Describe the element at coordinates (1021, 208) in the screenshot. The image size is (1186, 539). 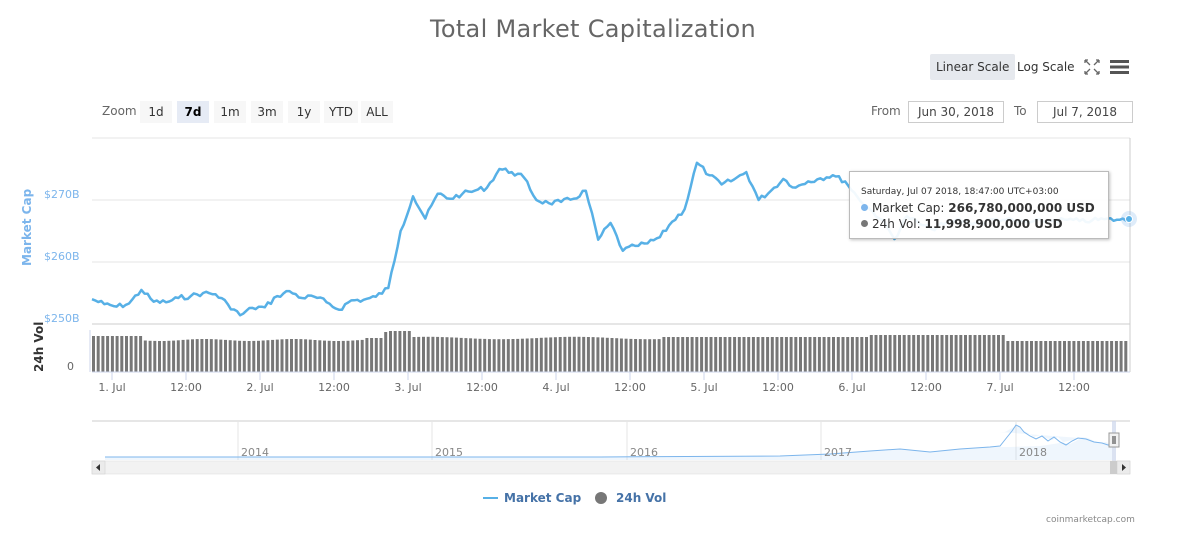
I see `tooltip-market-cap-value: 266,780,000,000 USD` at that location.